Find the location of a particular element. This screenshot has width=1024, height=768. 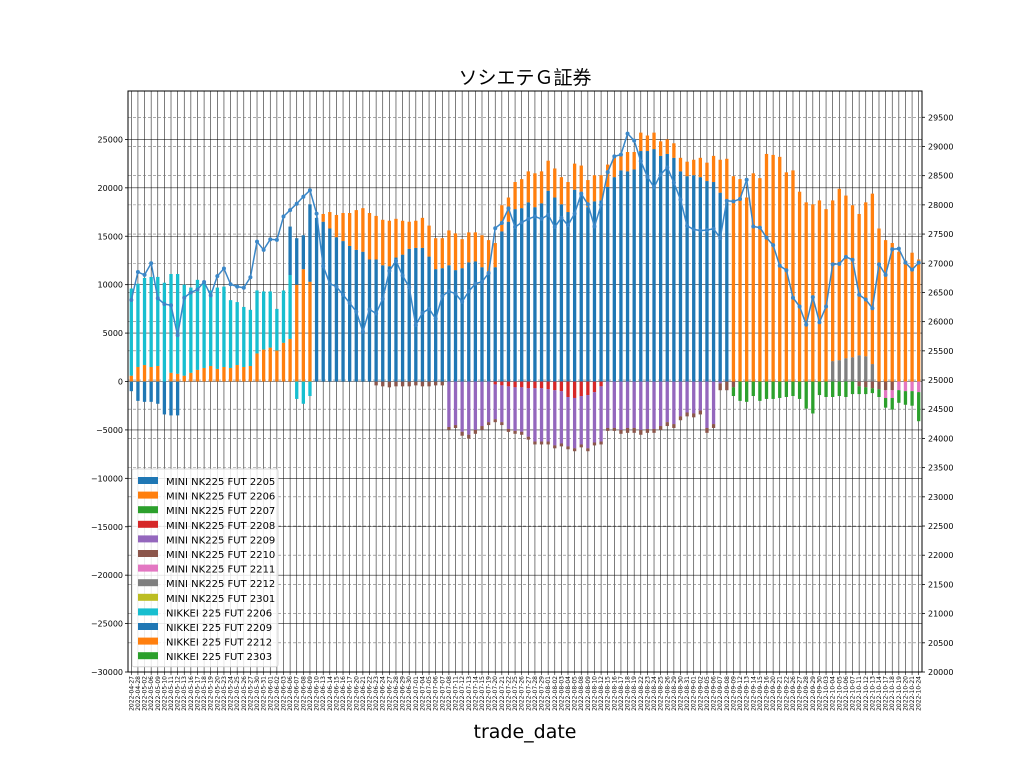

legend-label: NIKKEI 225 FUT 2212 is located at coordinates (219, 643).